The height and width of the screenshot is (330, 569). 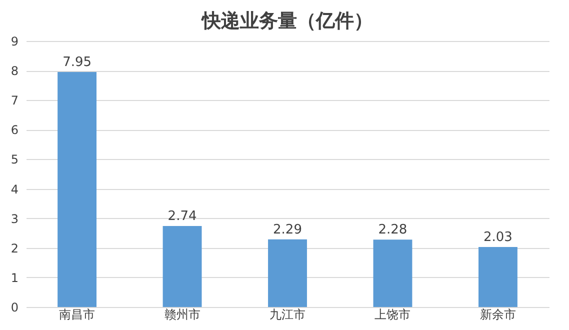 I want to click on data-label: 2.29, so click(x=287, y=230).